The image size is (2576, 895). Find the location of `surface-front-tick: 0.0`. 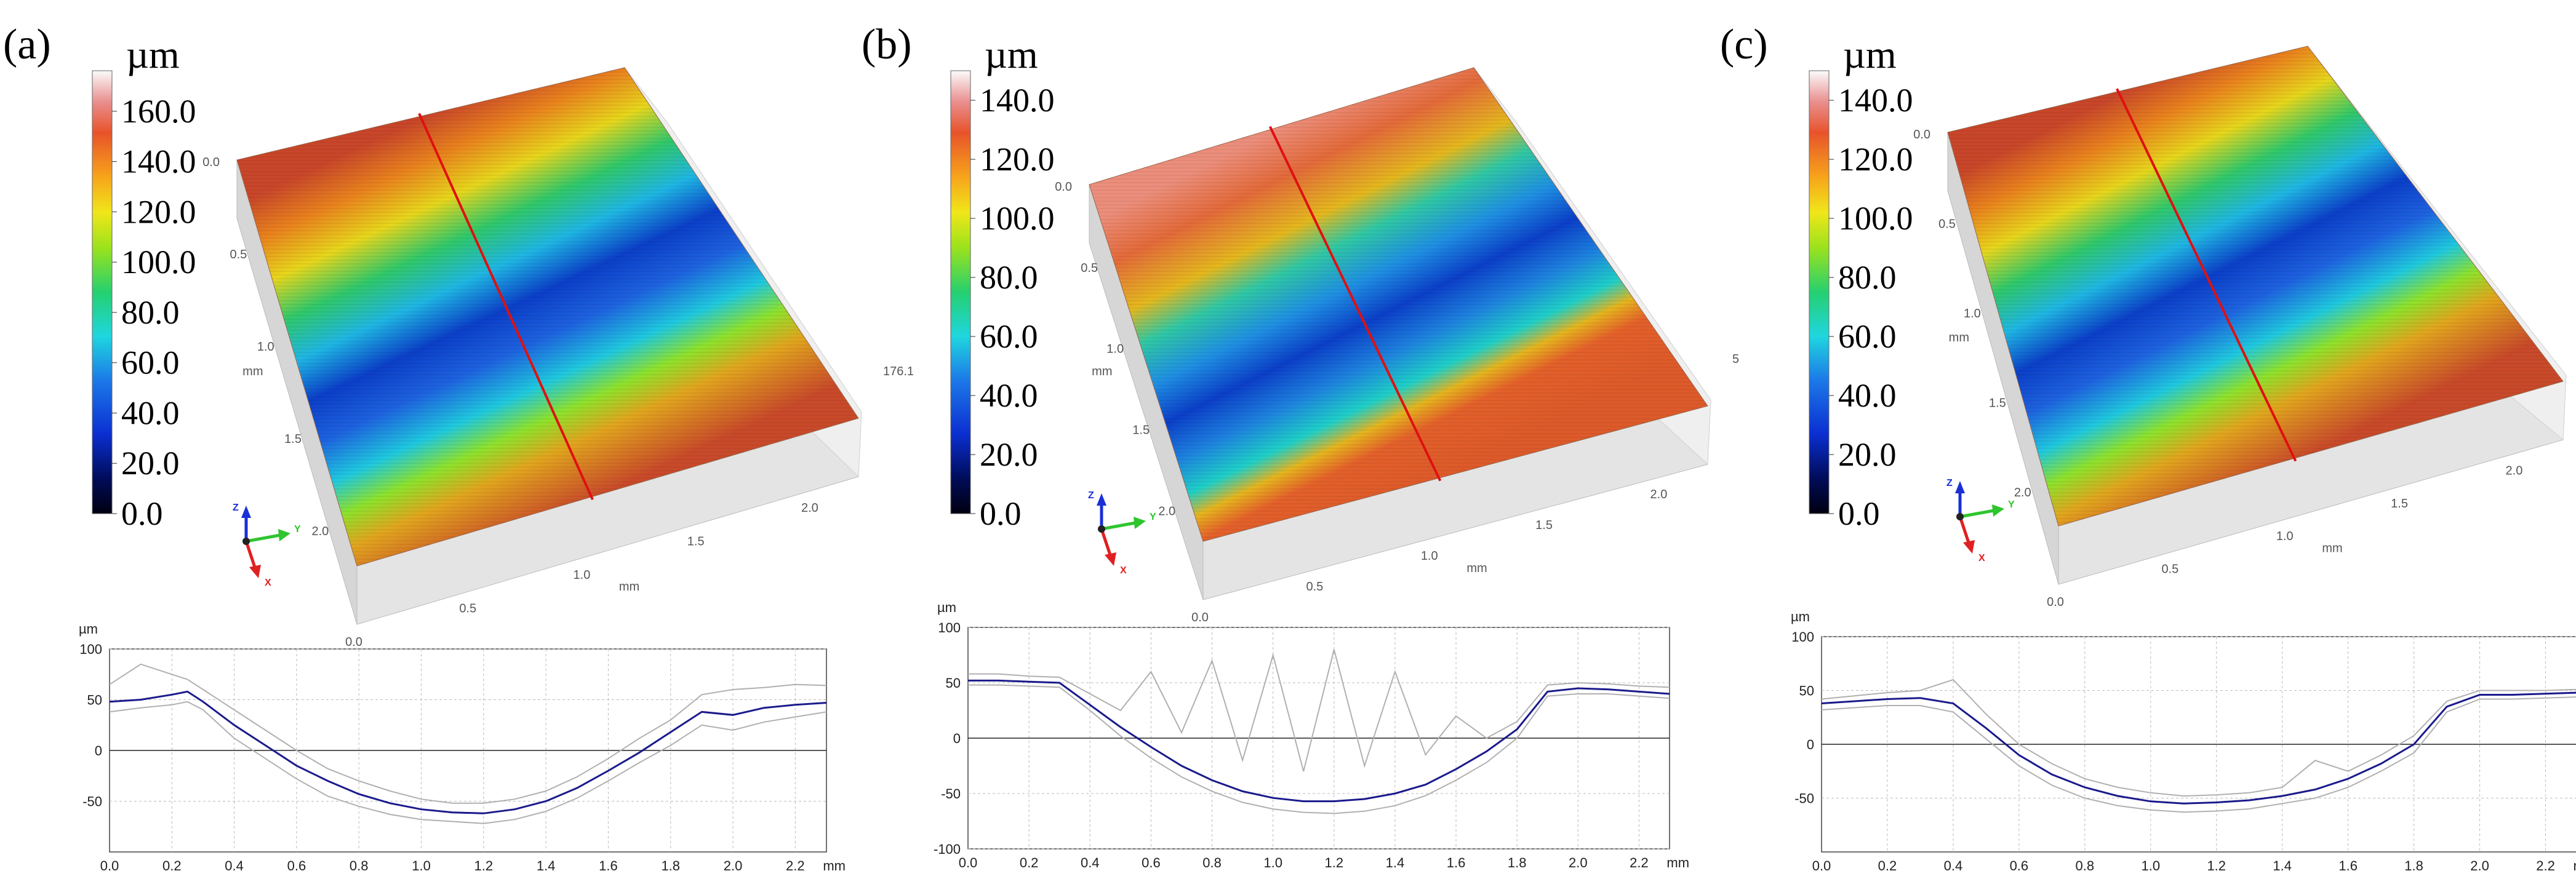

surface-front-tick: 0.0 is located at coordinates (1200, 617).